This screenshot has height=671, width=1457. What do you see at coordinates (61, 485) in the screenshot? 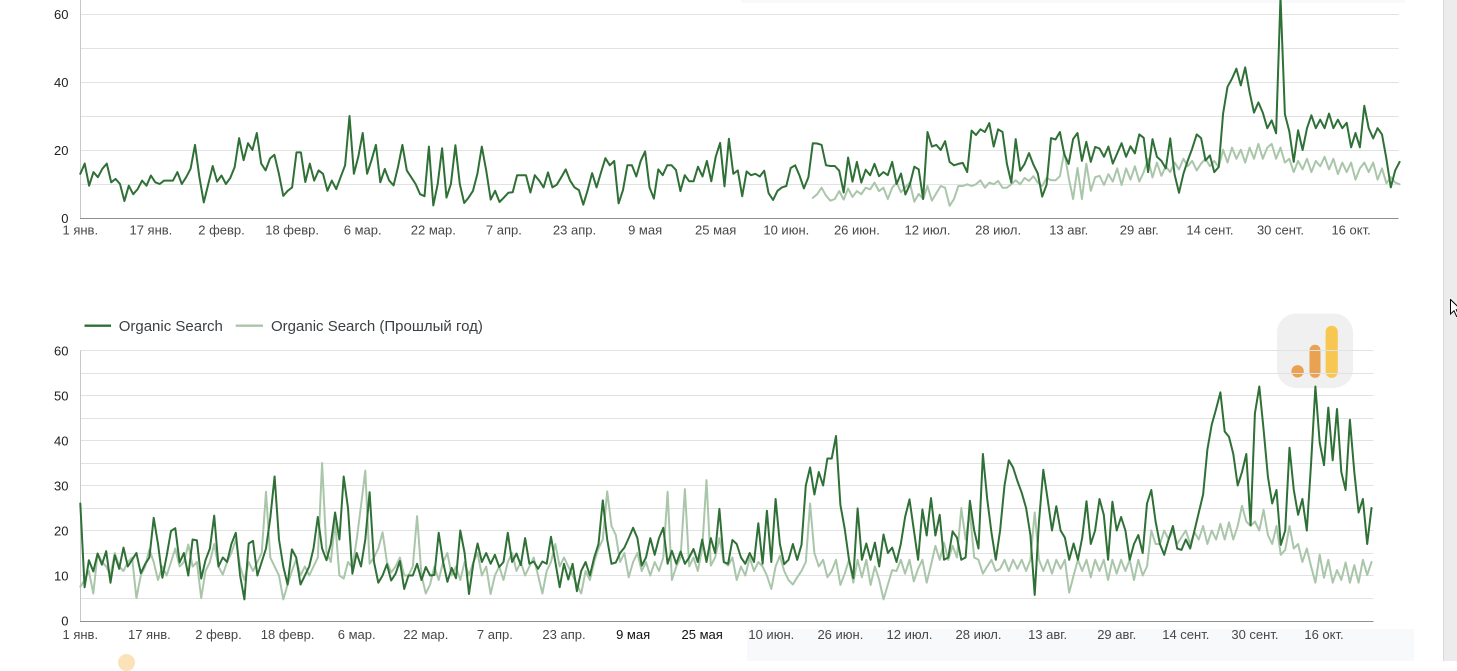
I see `svg-text: 30` at bounding box center [61, 485].